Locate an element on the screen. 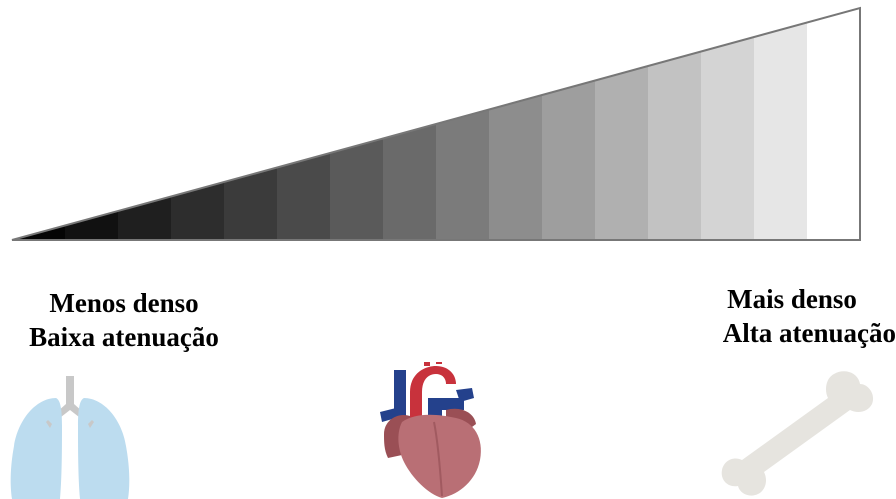 This screenshot has width=896, height=499. high-attenuation-text: Alta atenuação is located at coordinates (809, 333).